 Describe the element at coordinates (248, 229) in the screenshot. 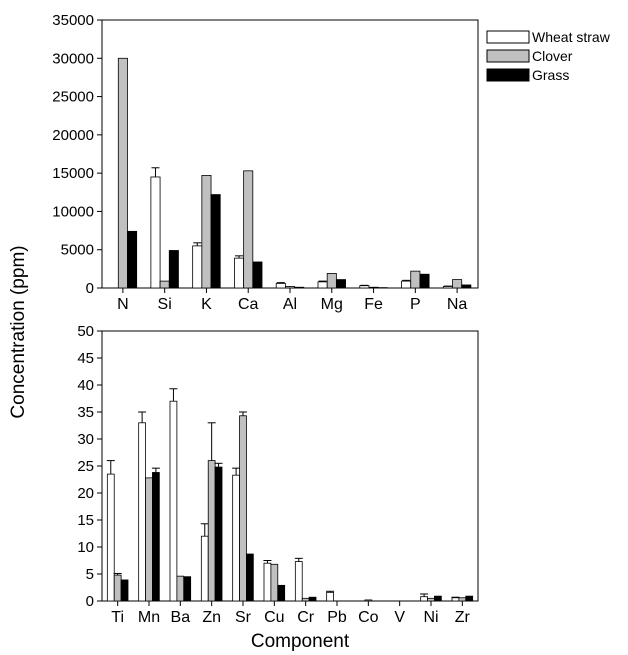

I see `bar-clover-ca` at that location.